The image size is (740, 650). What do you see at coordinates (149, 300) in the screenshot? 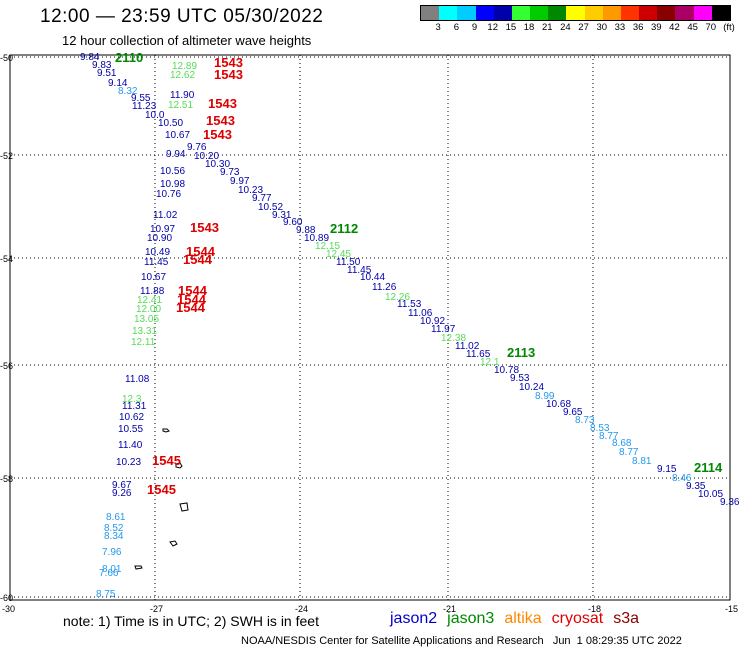
I see `wave-height-reading: 12.41` at bounding box center [149, 300].